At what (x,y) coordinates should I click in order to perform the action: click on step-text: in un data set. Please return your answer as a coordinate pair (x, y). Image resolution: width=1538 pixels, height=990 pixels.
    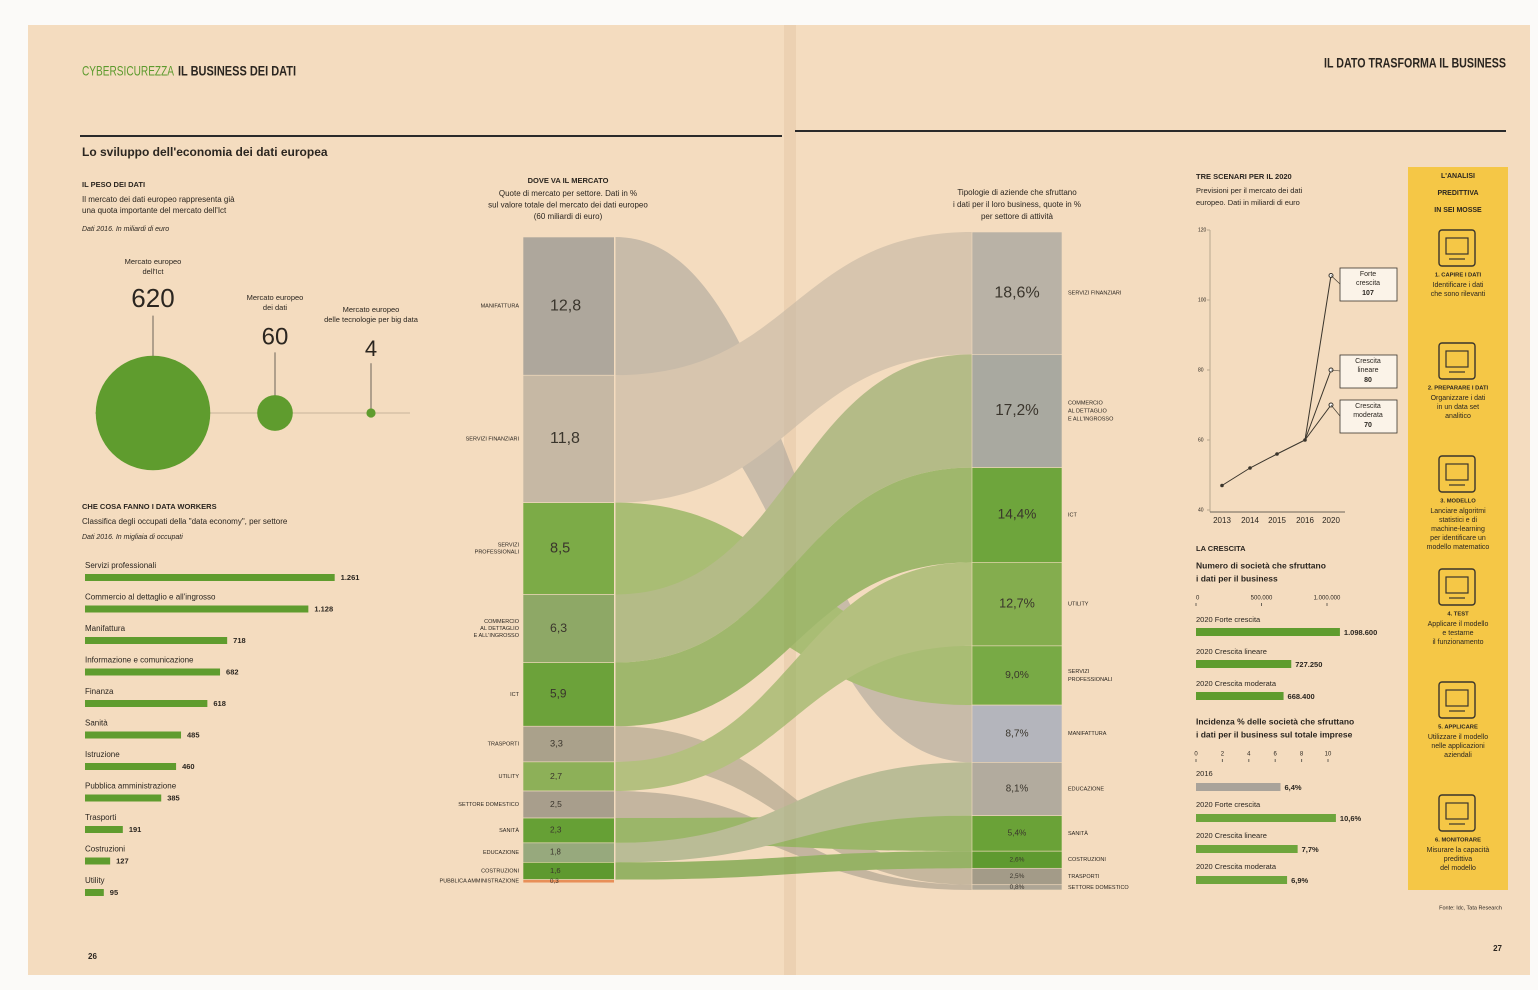
    Looking at the image, I should click on (1458, 407).